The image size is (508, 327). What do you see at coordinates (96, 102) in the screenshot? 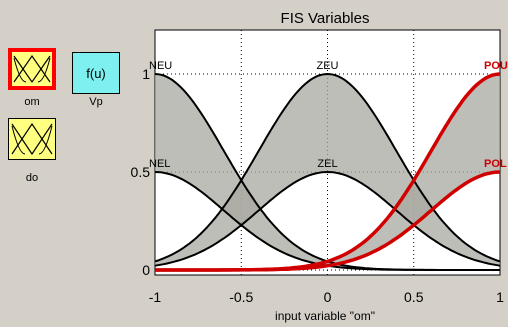
I see `output-variable-vp-label: Vp` at bounding box center [96, 102].